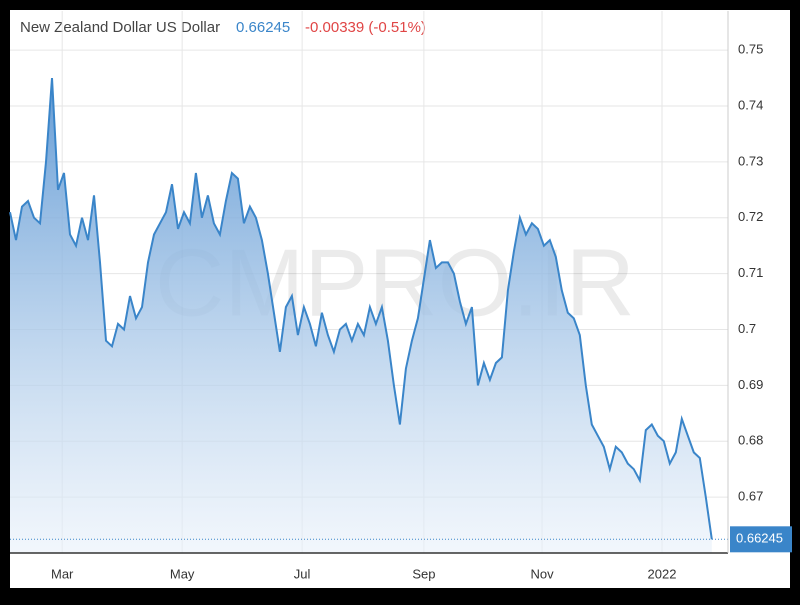  What do you see at coordinates (662, 573) in the screenshot?
I see `x-tick-label: 2022` at bounding box center [662, 573].